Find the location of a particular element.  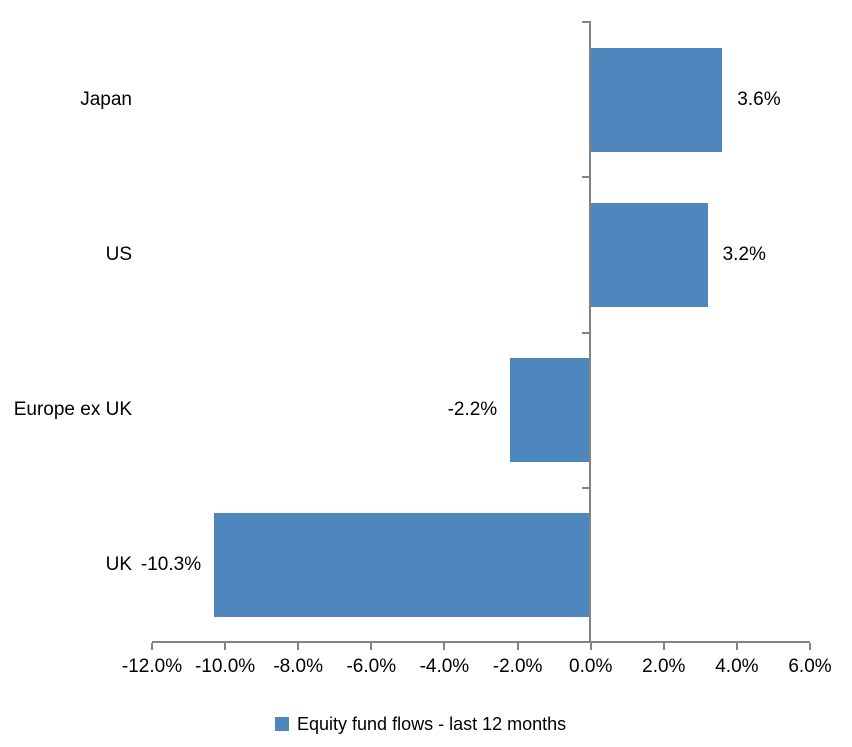

y-axis-zero-line is located at coordinates (590, 332).